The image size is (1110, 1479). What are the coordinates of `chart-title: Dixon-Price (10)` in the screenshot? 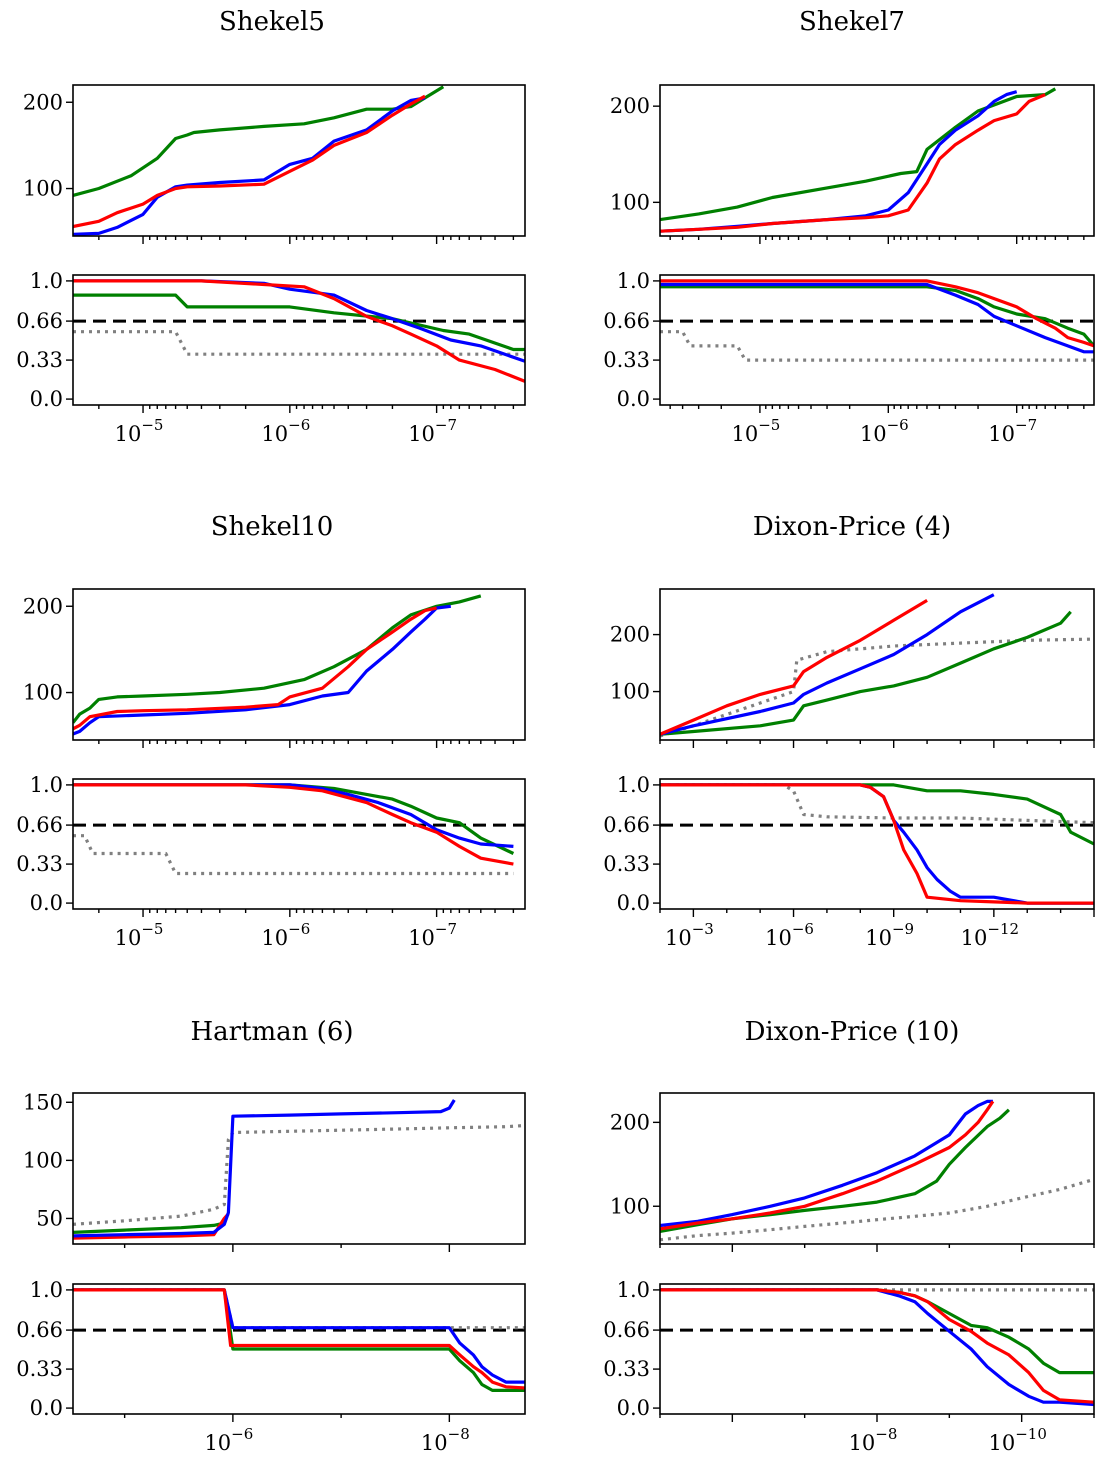 It's located at (852, 1032).